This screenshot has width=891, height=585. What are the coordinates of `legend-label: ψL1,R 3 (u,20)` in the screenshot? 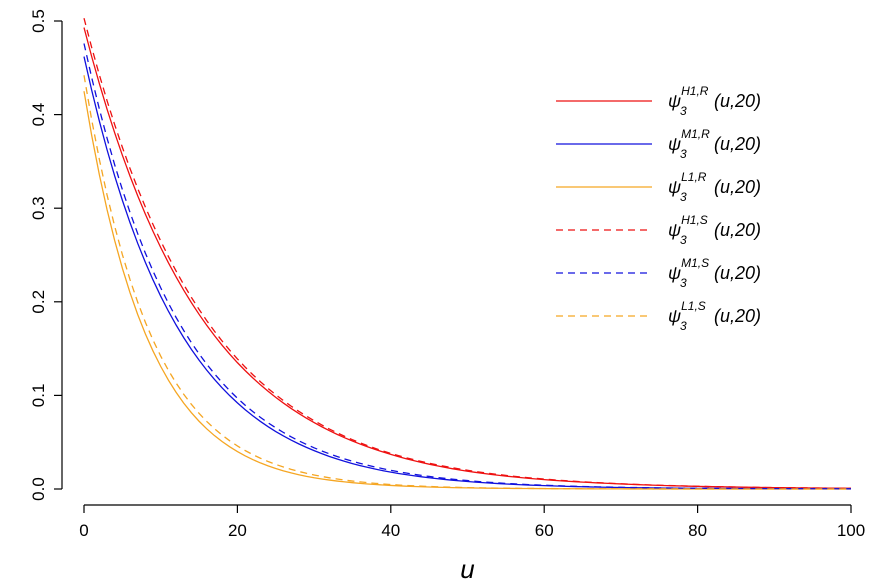 It's located at (714, 187).